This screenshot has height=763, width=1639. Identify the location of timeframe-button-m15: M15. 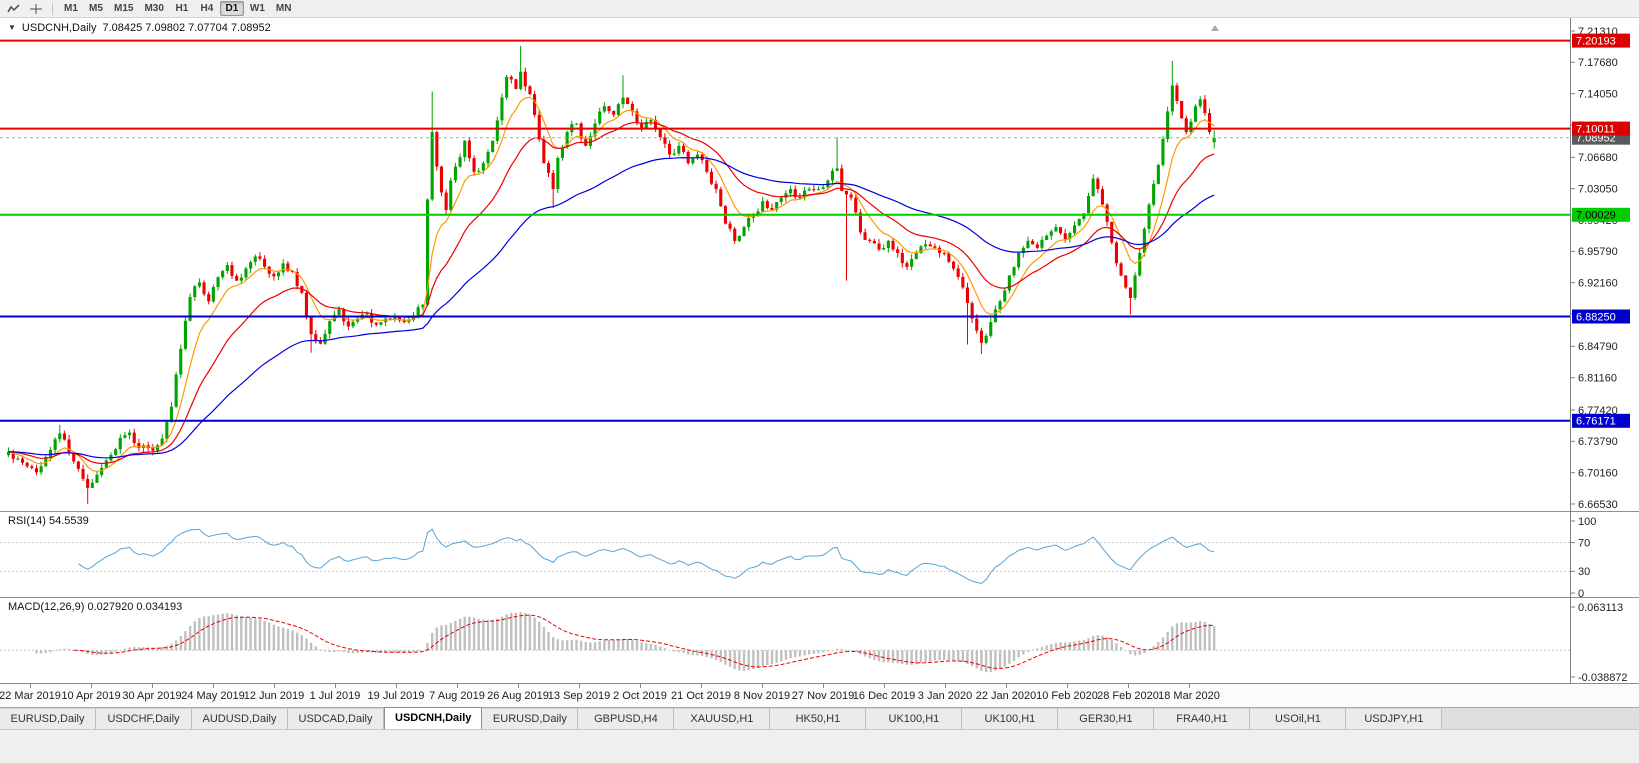
(124, 8).